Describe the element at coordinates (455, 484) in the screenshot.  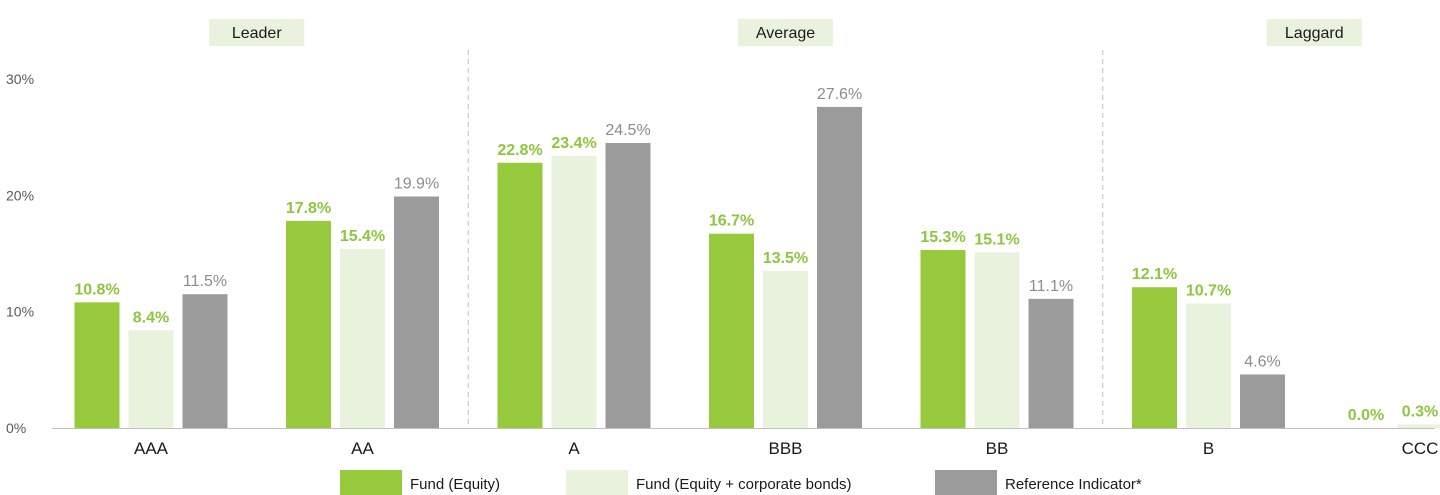
I see `legend-label: Fund (Equity)` at that location.